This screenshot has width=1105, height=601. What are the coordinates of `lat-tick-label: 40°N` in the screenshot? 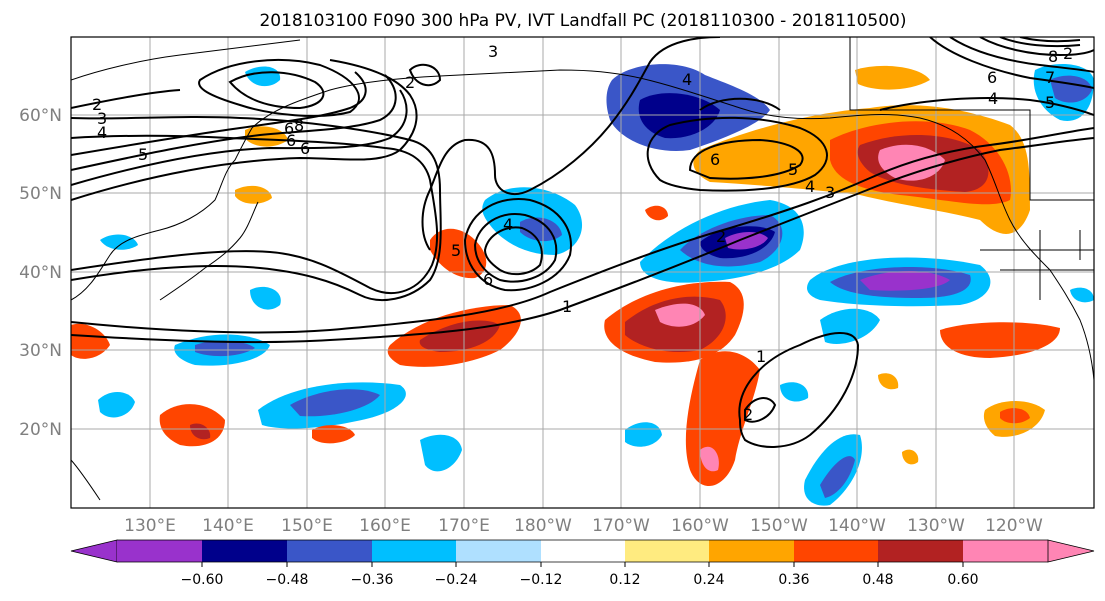 It's located at (40, 273).